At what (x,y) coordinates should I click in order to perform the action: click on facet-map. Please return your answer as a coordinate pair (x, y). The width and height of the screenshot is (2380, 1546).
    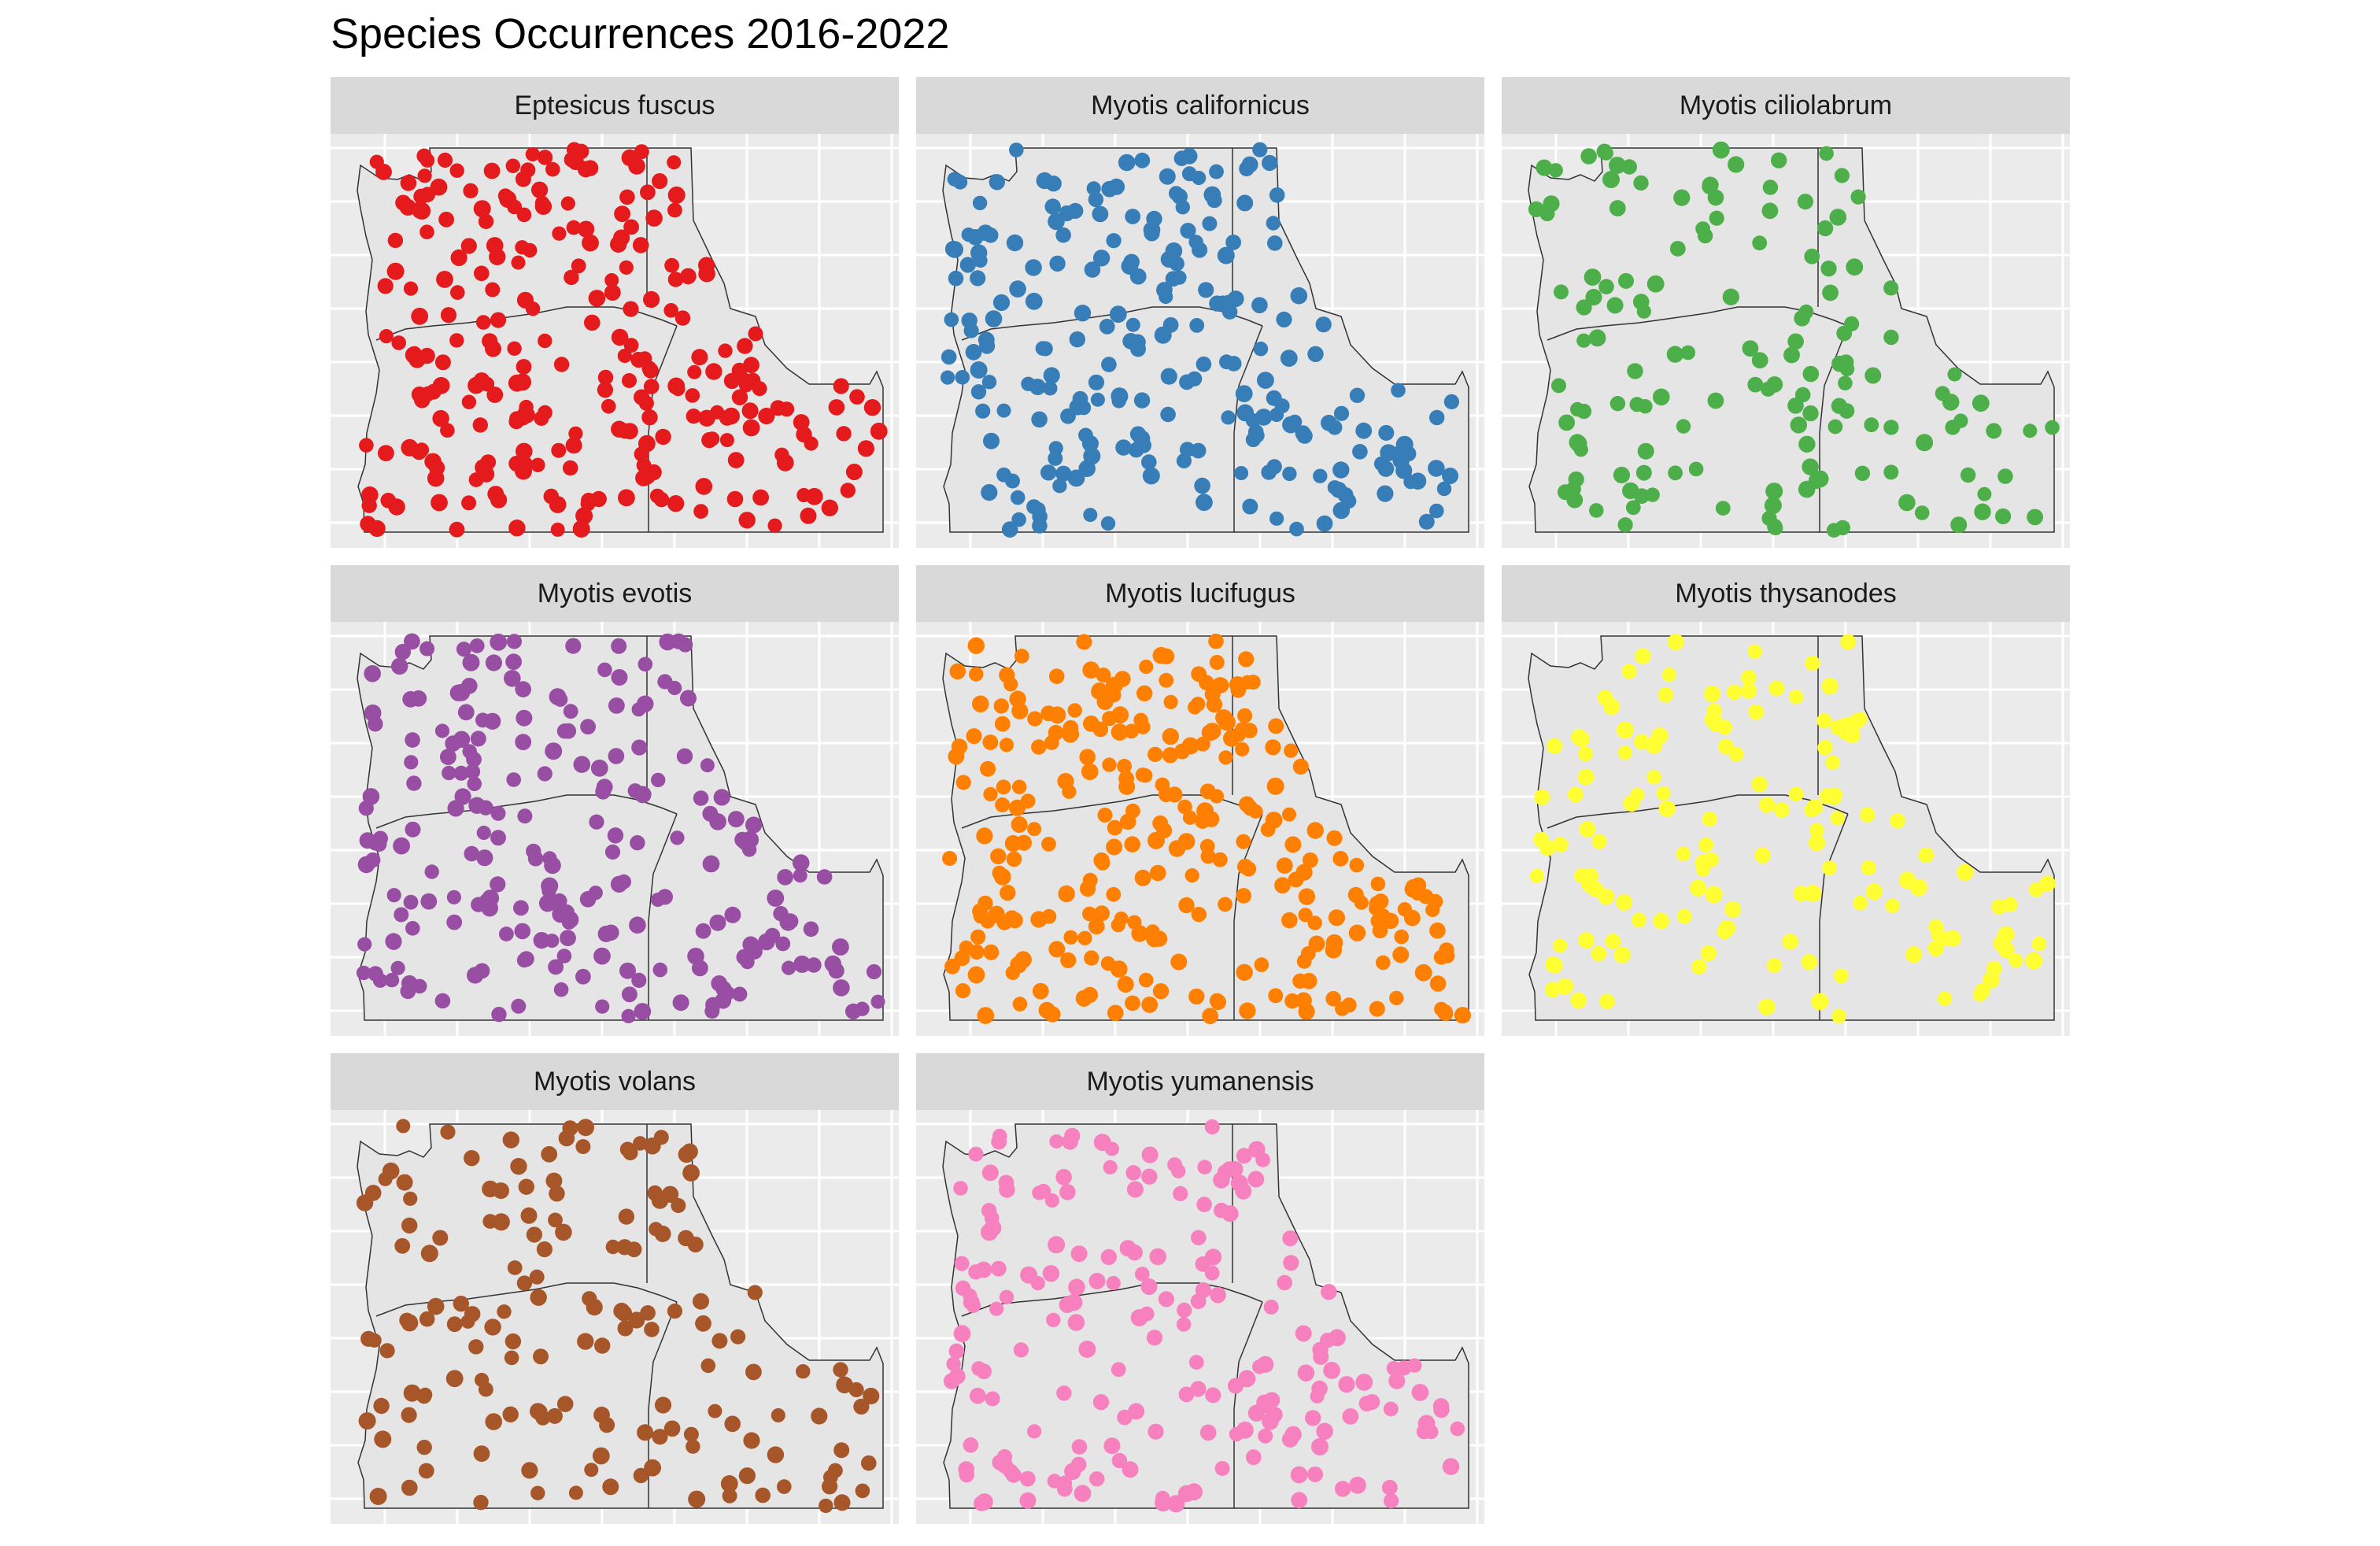
    Looking at the image, I should click on (615, 341).